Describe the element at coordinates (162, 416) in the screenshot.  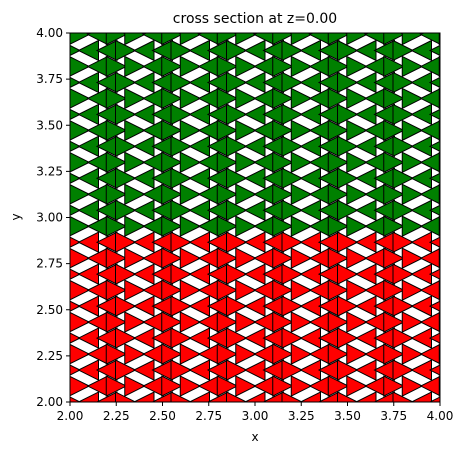
I see `x-tick-label: 2.50` at that location.